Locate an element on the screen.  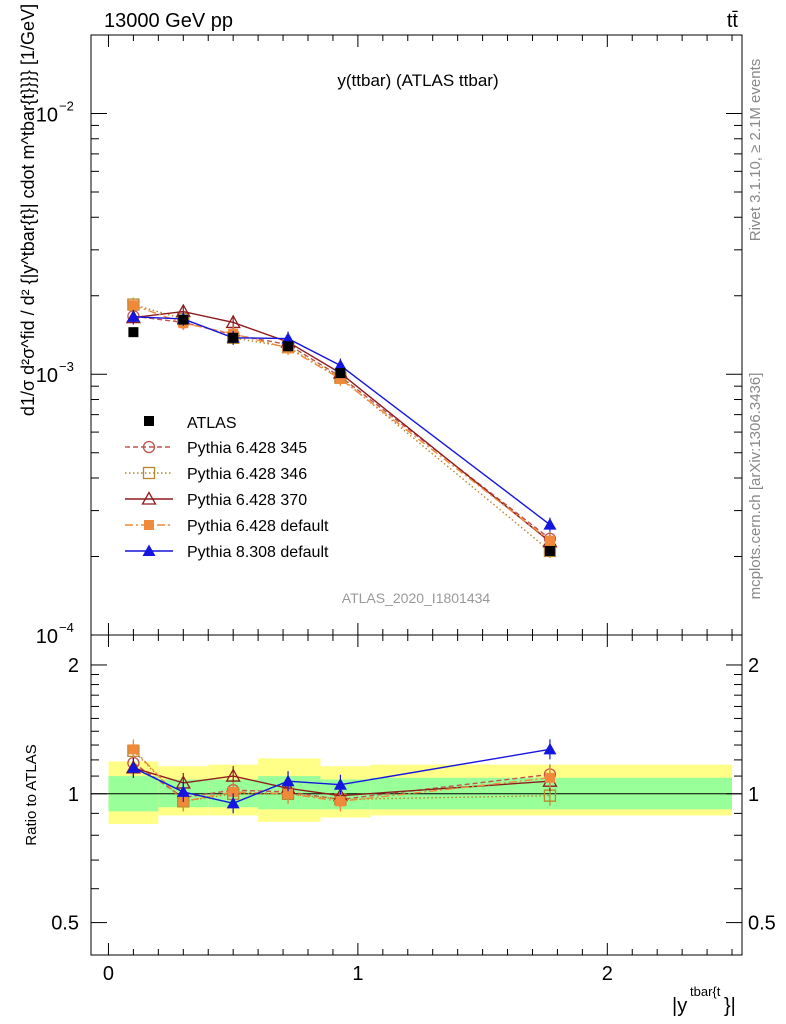
y-tick-exponent: −4 is located at coordinates (66, 627).